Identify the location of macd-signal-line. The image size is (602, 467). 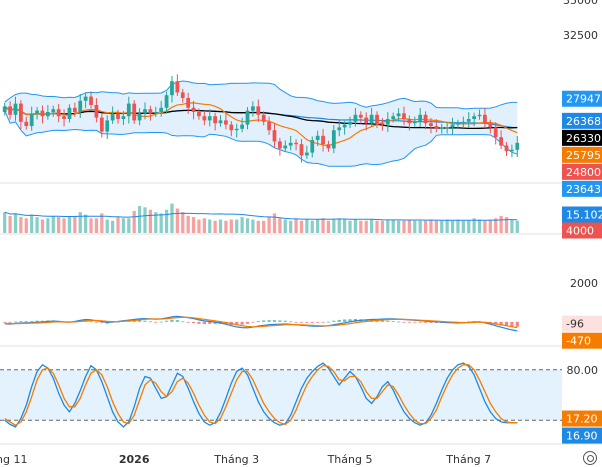
(261, 322).